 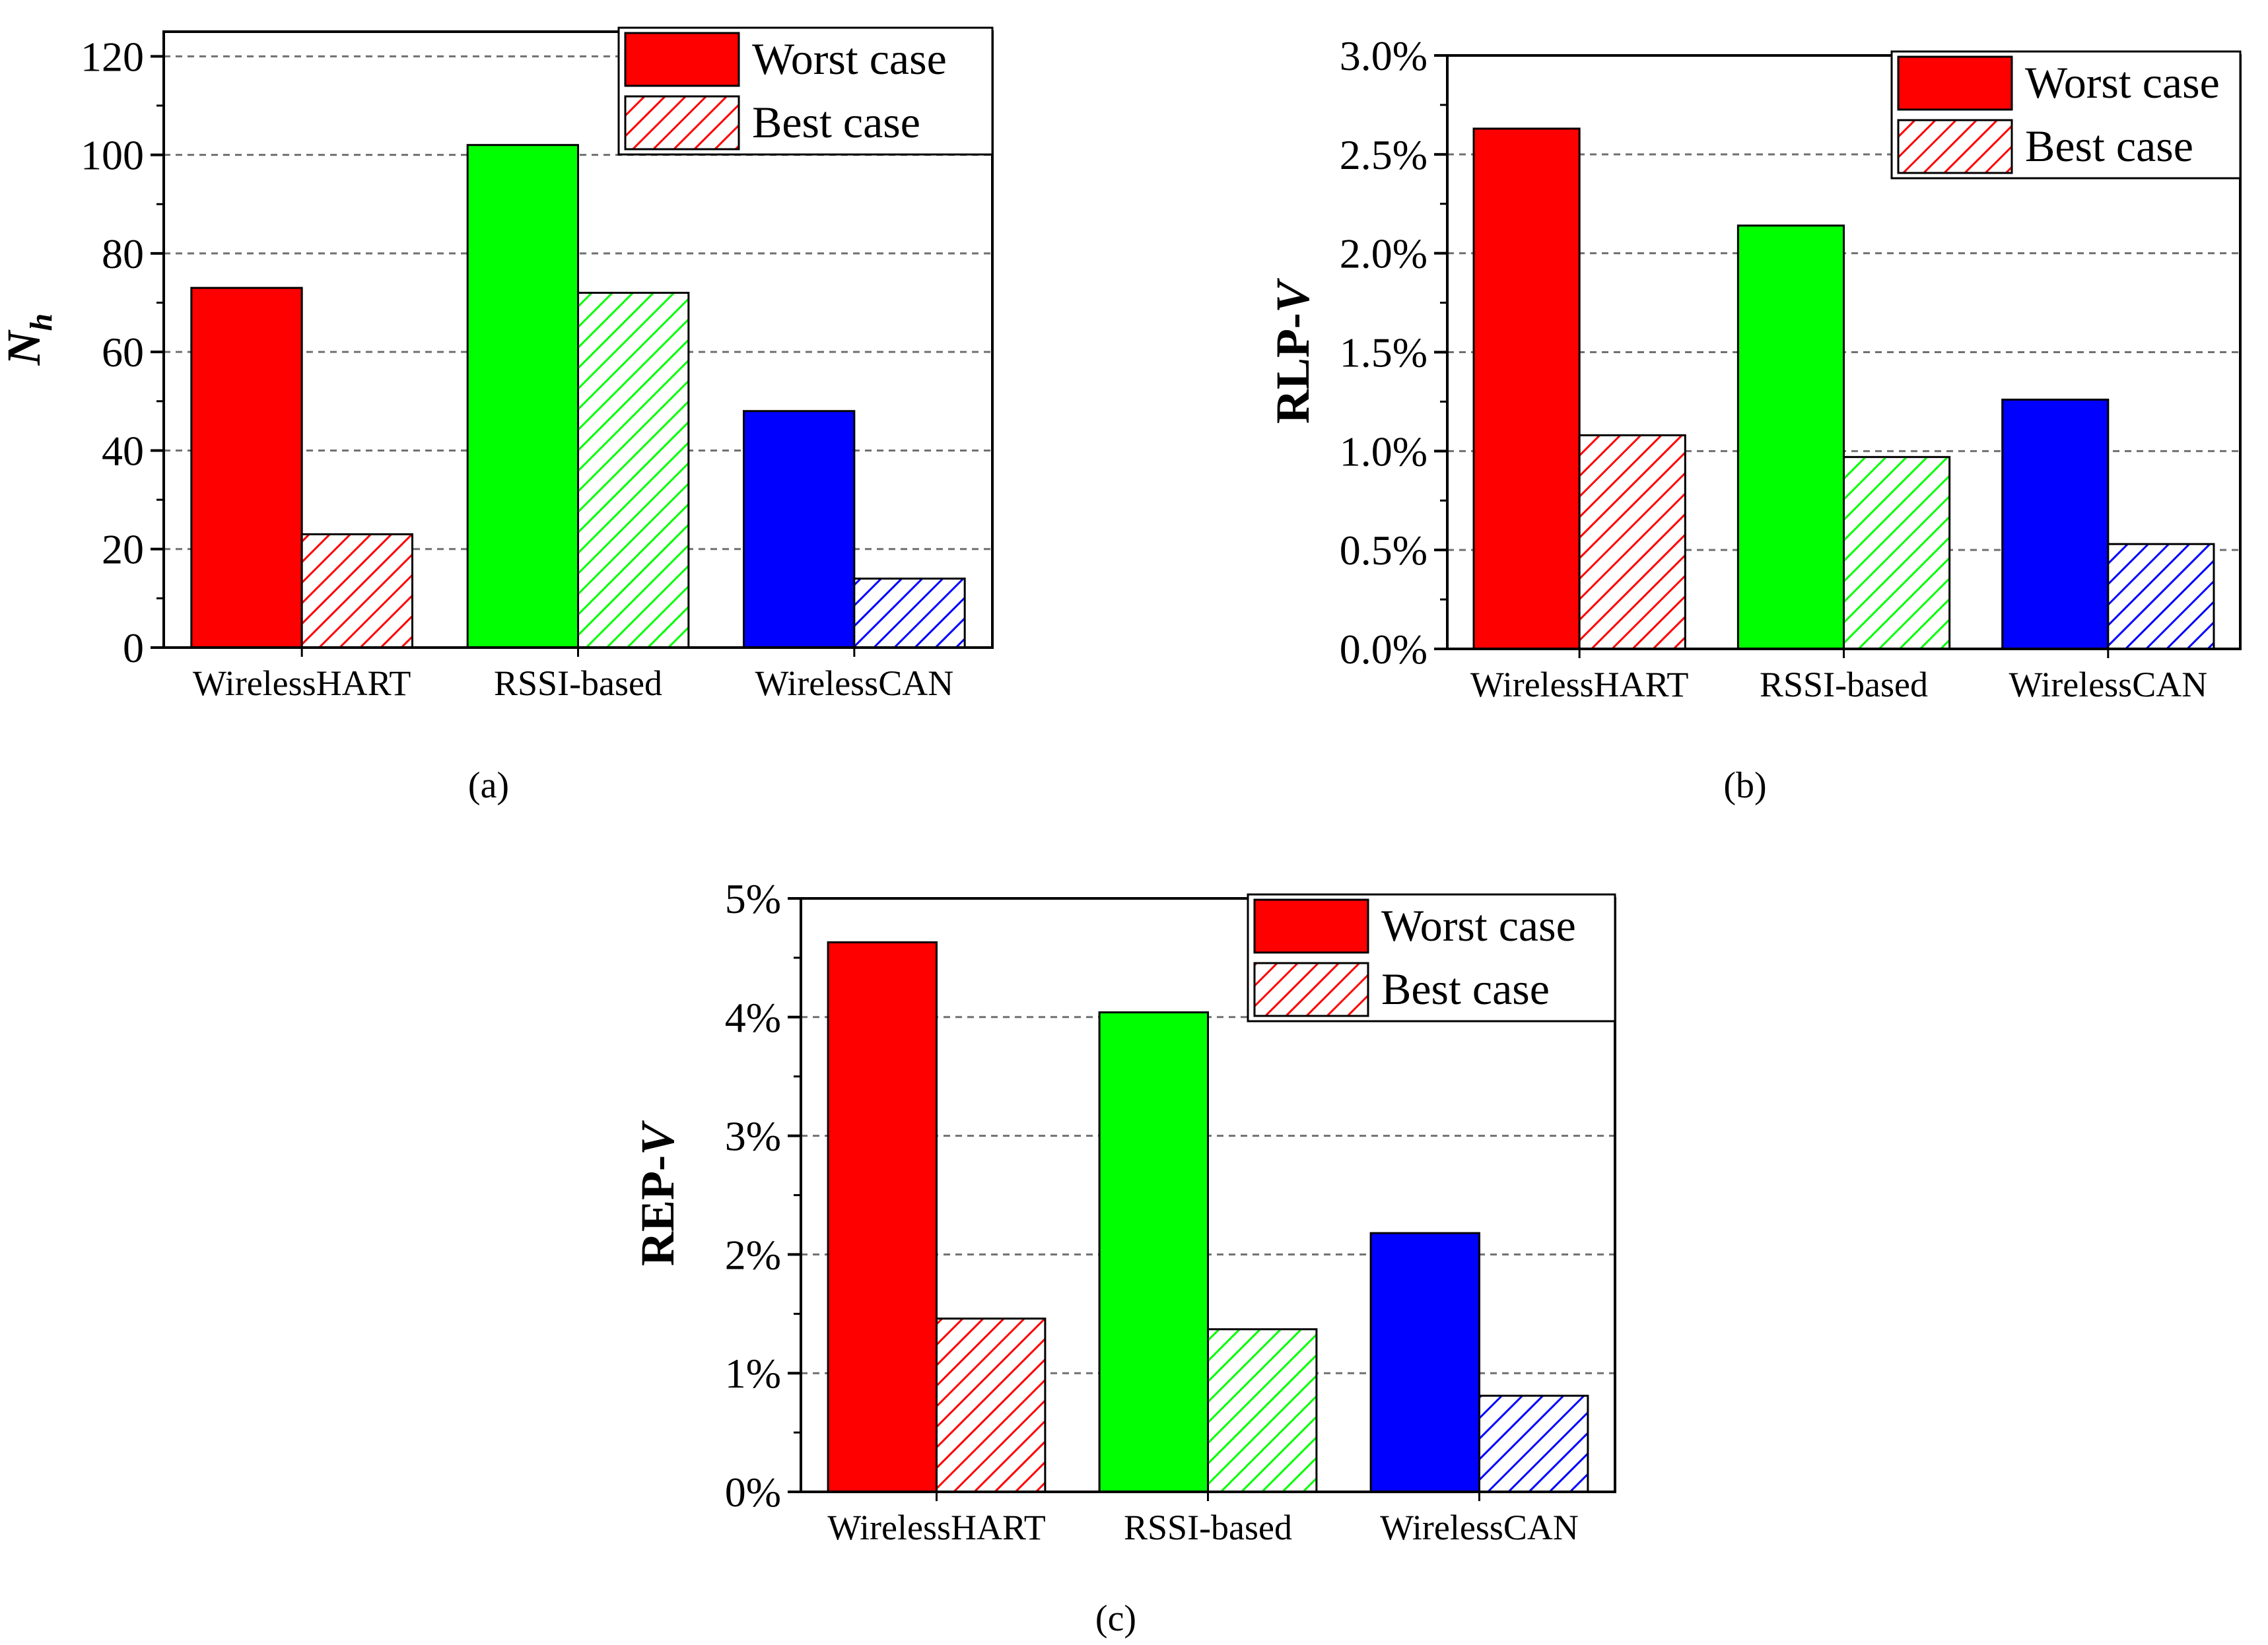 I want to click on y-tick-label: 4%, so click(x=753, y=1017).